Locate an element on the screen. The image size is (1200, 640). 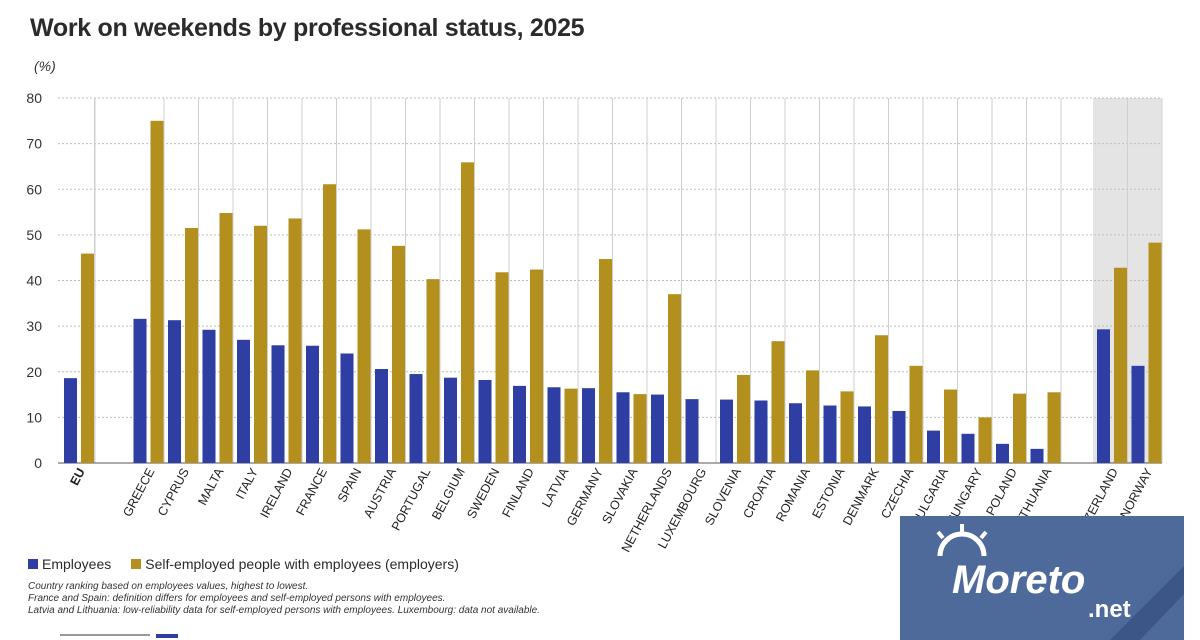
y-tick-label: 0 is located at coordinates (38, 463).